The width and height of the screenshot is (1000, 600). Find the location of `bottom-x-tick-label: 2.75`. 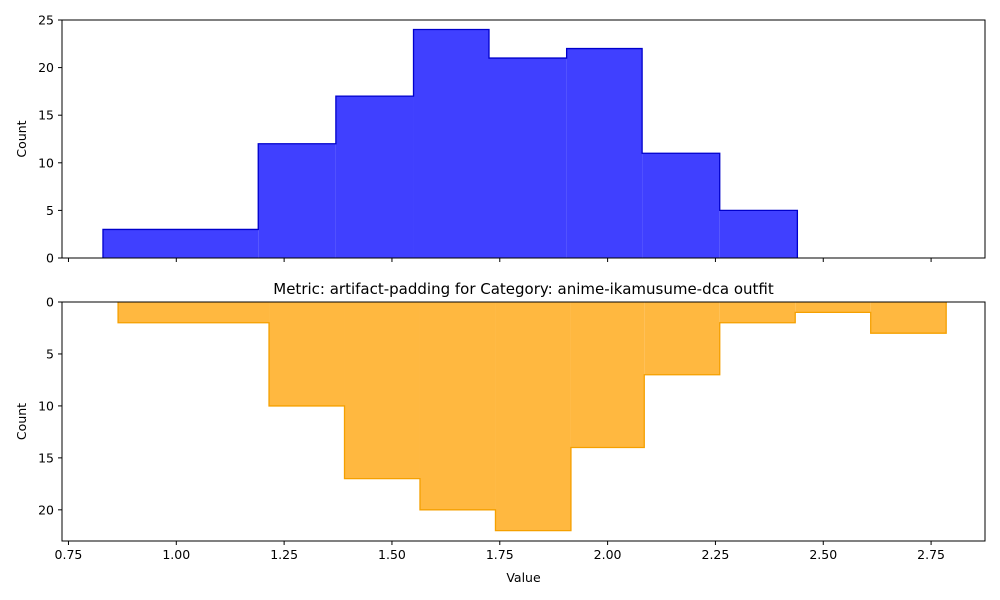

bottom-x-tick-label: 2.75 is located at coordinates (931, 554).